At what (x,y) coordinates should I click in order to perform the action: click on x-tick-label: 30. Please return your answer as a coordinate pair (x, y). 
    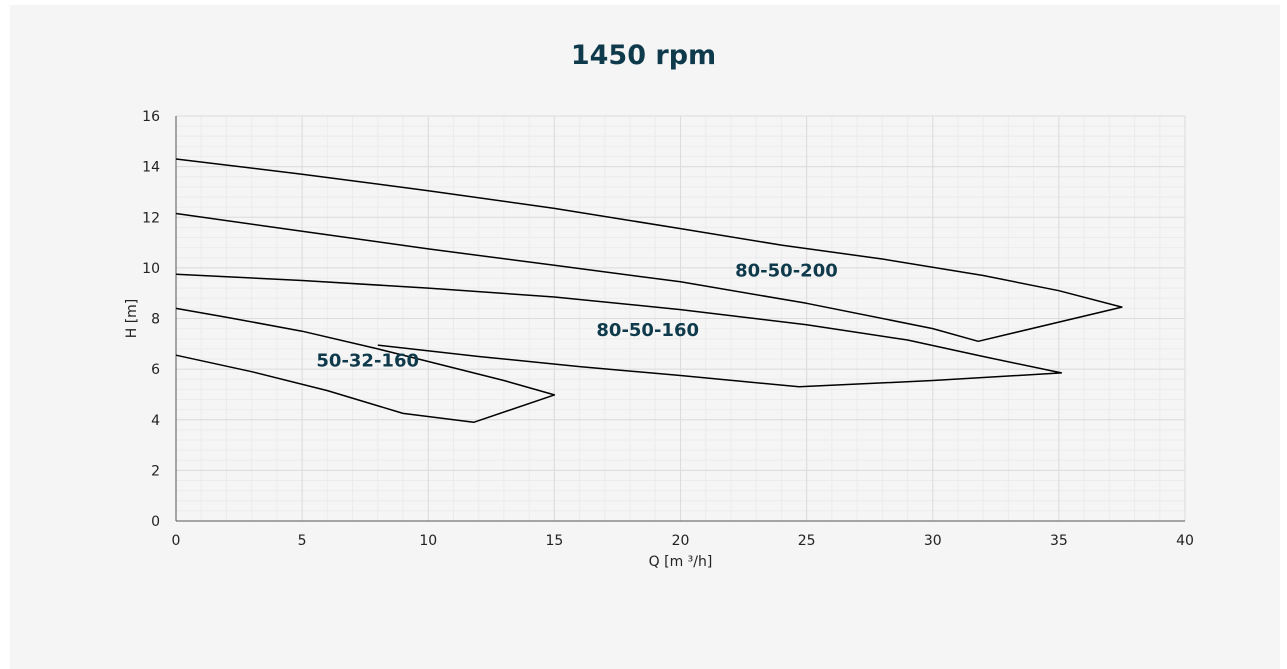
    Looking at the image, I should click on (933, 541).